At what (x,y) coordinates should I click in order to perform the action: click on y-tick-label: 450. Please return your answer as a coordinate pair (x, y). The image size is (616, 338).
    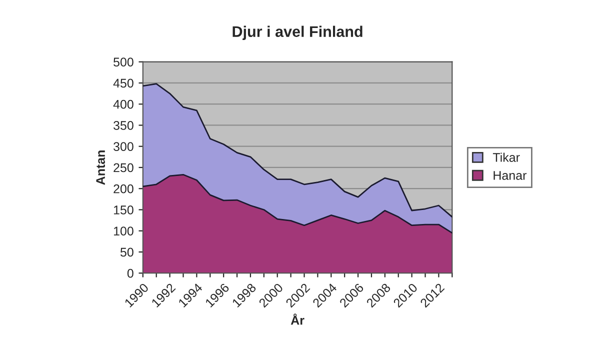
    Looking at the image, I should click on (123, 83).